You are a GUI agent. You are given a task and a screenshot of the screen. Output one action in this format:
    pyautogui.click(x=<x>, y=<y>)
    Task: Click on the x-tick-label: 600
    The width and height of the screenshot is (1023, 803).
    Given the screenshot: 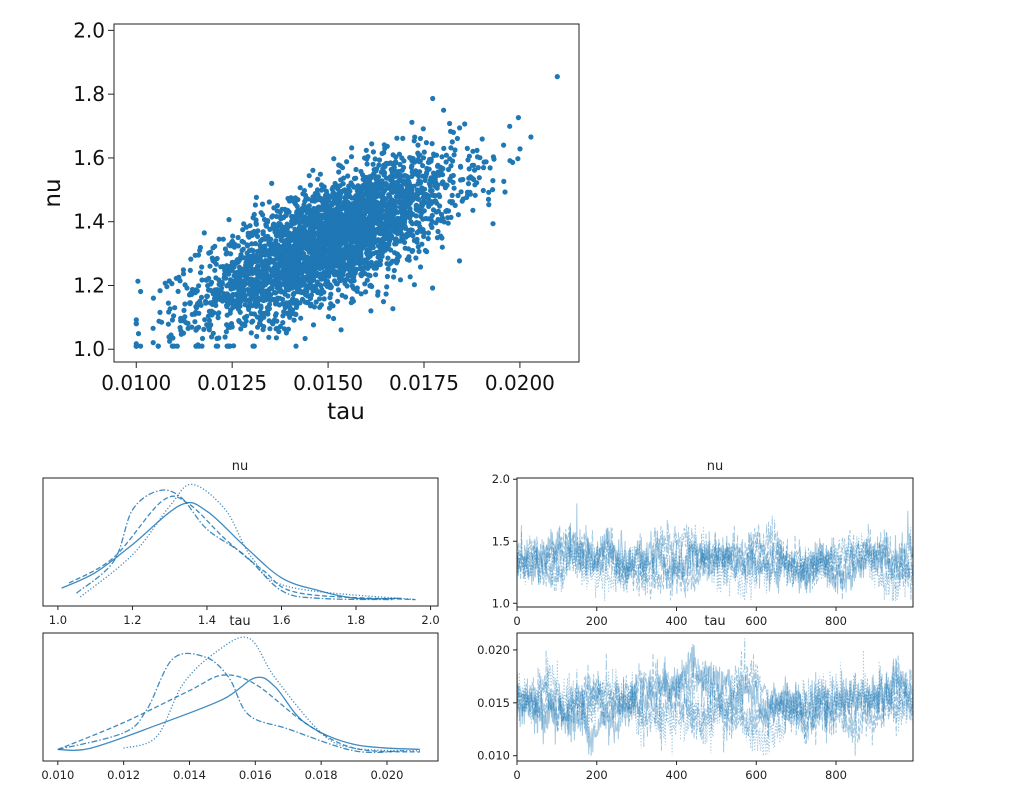 What is the action you would take?
    pyautogui.click(x=756, y=621)
    